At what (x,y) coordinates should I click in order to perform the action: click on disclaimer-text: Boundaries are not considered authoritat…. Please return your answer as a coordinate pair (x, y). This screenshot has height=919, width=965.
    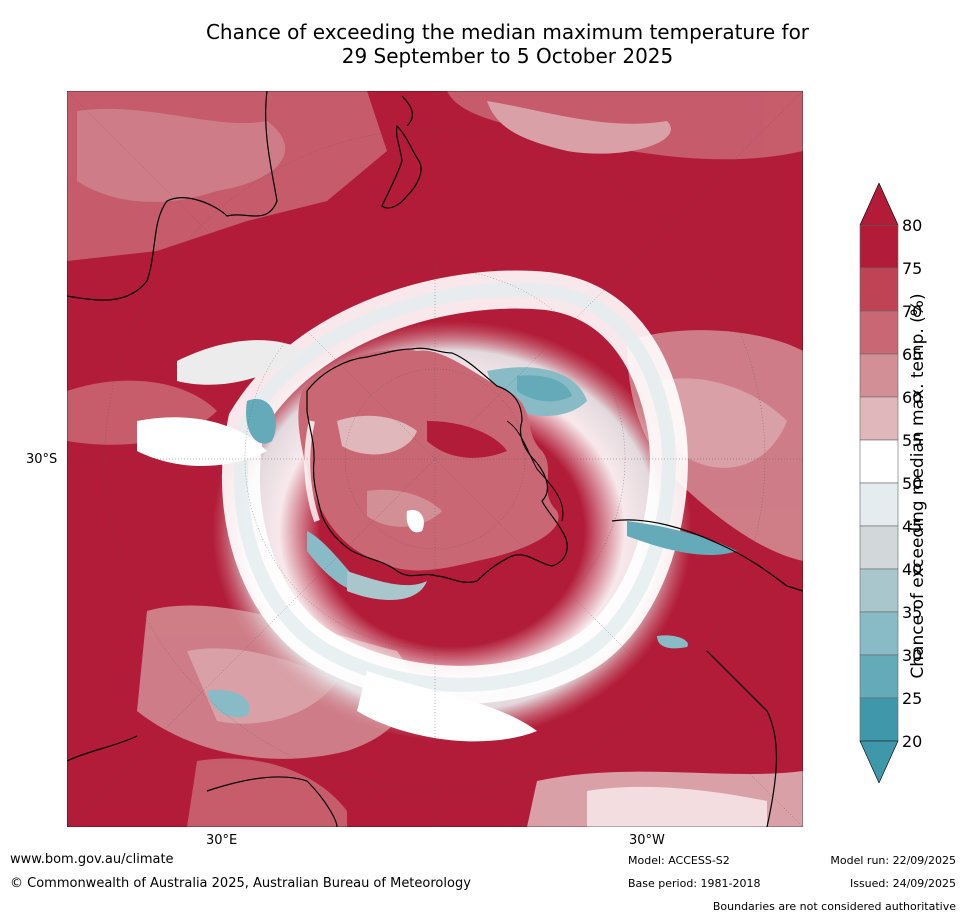
    Looking at the image, I should click on (834, 906).